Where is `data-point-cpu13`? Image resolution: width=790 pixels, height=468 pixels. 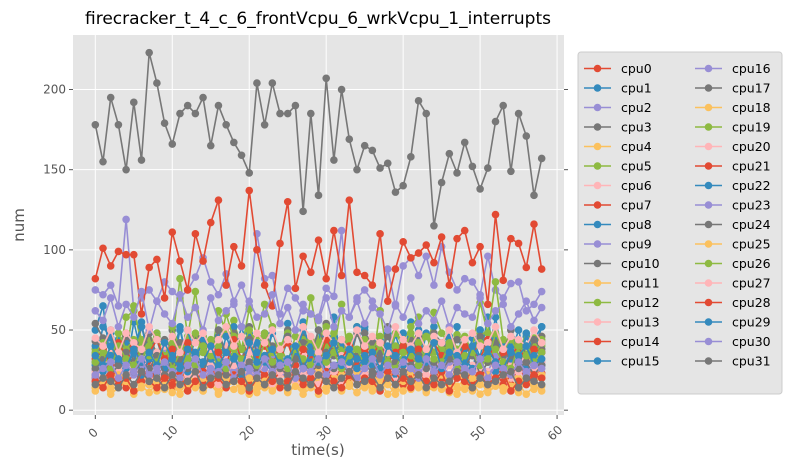
data-point-cpu13 is located at coordinates (218, 384).